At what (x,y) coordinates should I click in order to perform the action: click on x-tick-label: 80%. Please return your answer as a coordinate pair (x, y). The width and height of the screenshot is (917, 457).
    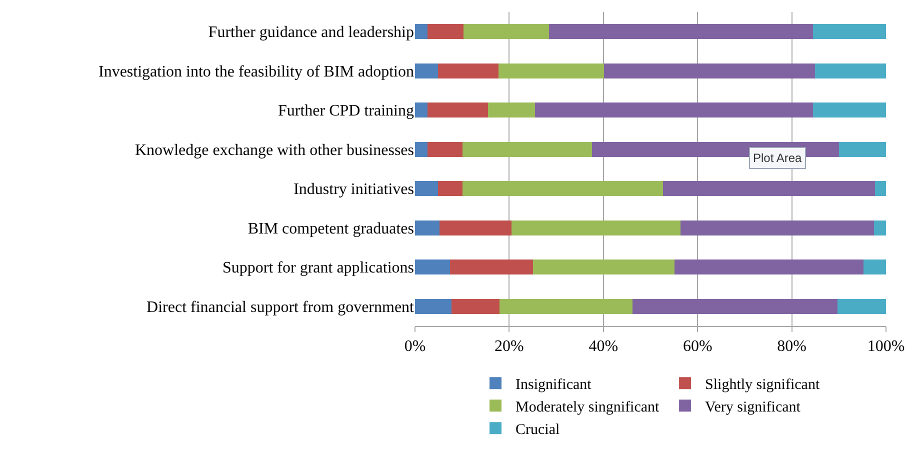
    Looking at the image, I should click on (791, 347).